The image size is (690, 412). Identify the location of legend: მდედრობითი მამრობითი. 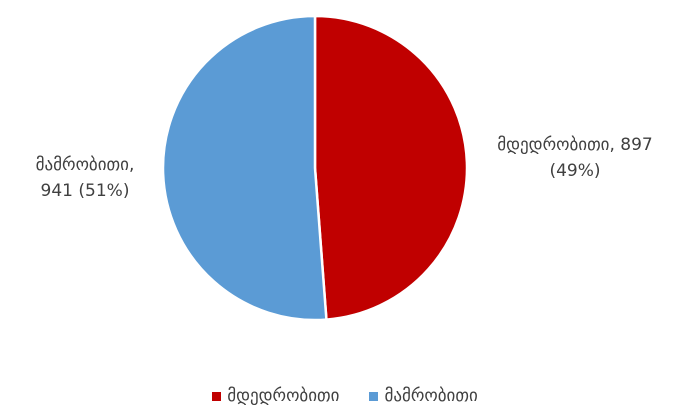
(345, 396).